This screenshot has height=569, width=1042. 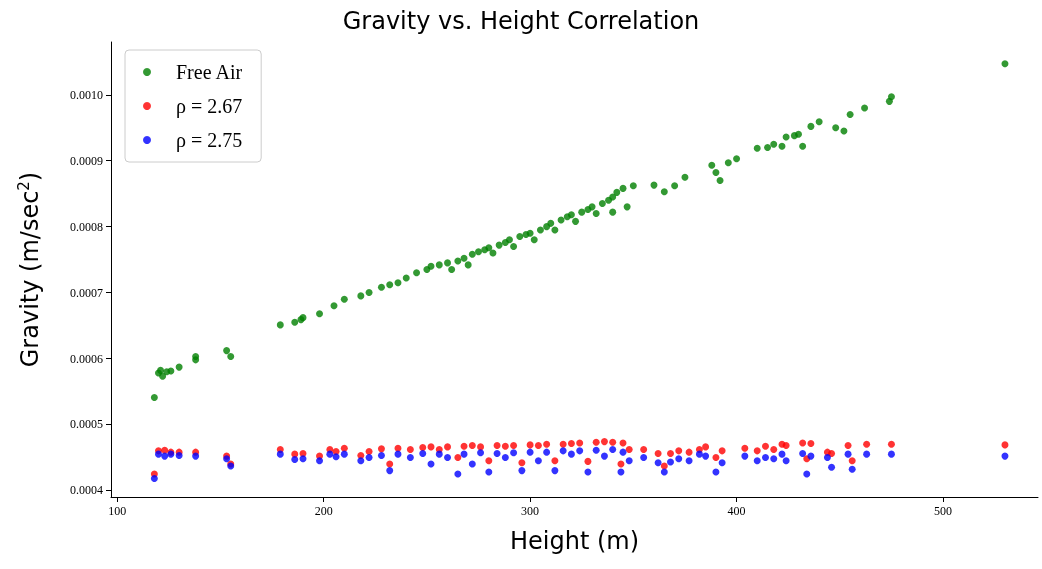 What do you see at coordinates (521, 21) in the screenshot?
I see `chart-title: Gravity vs. Height Correlation` at bounding box center [521, 21].